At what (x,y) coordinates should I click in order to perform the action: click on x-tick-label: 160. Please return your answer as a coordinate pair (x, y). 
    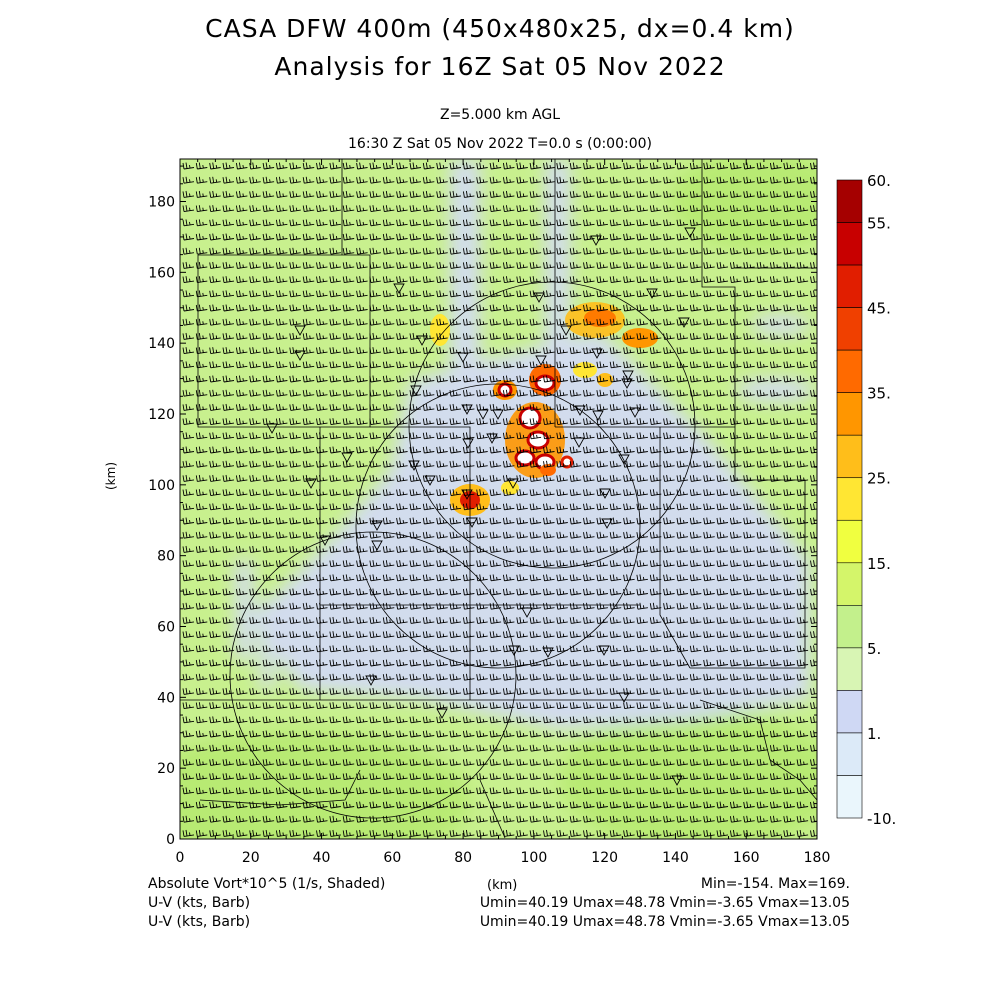
    Looking at the image, I should click on (746, 858).